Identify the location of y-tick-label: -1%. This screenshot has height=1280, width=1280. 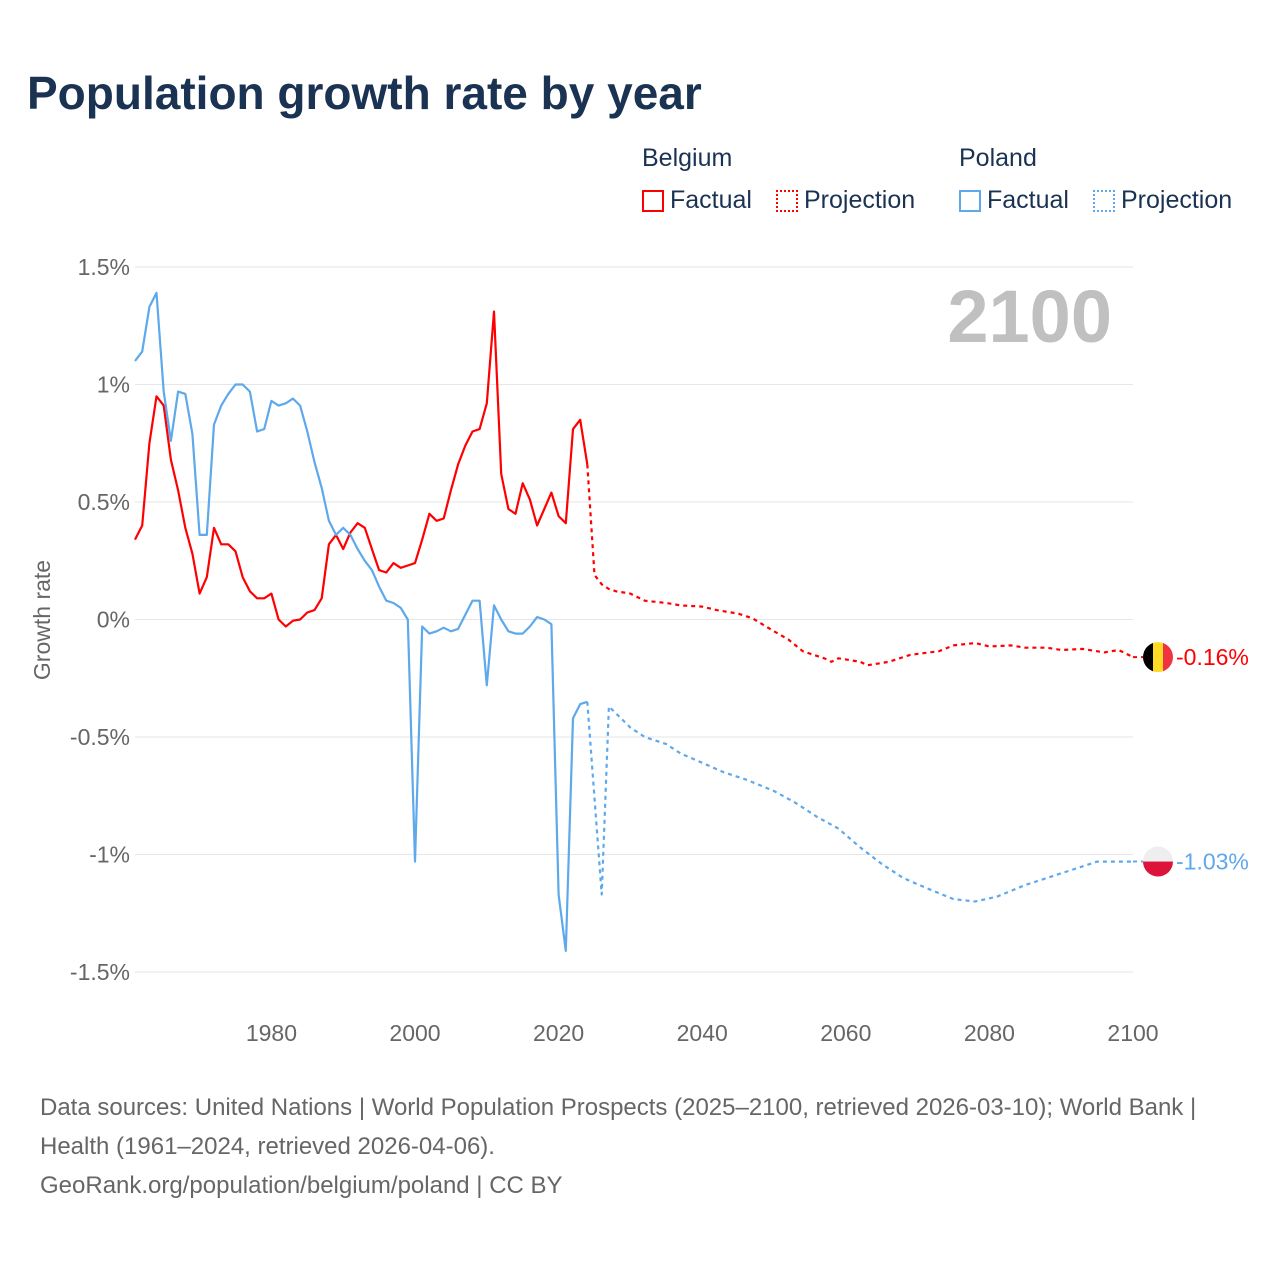
(109, 855).